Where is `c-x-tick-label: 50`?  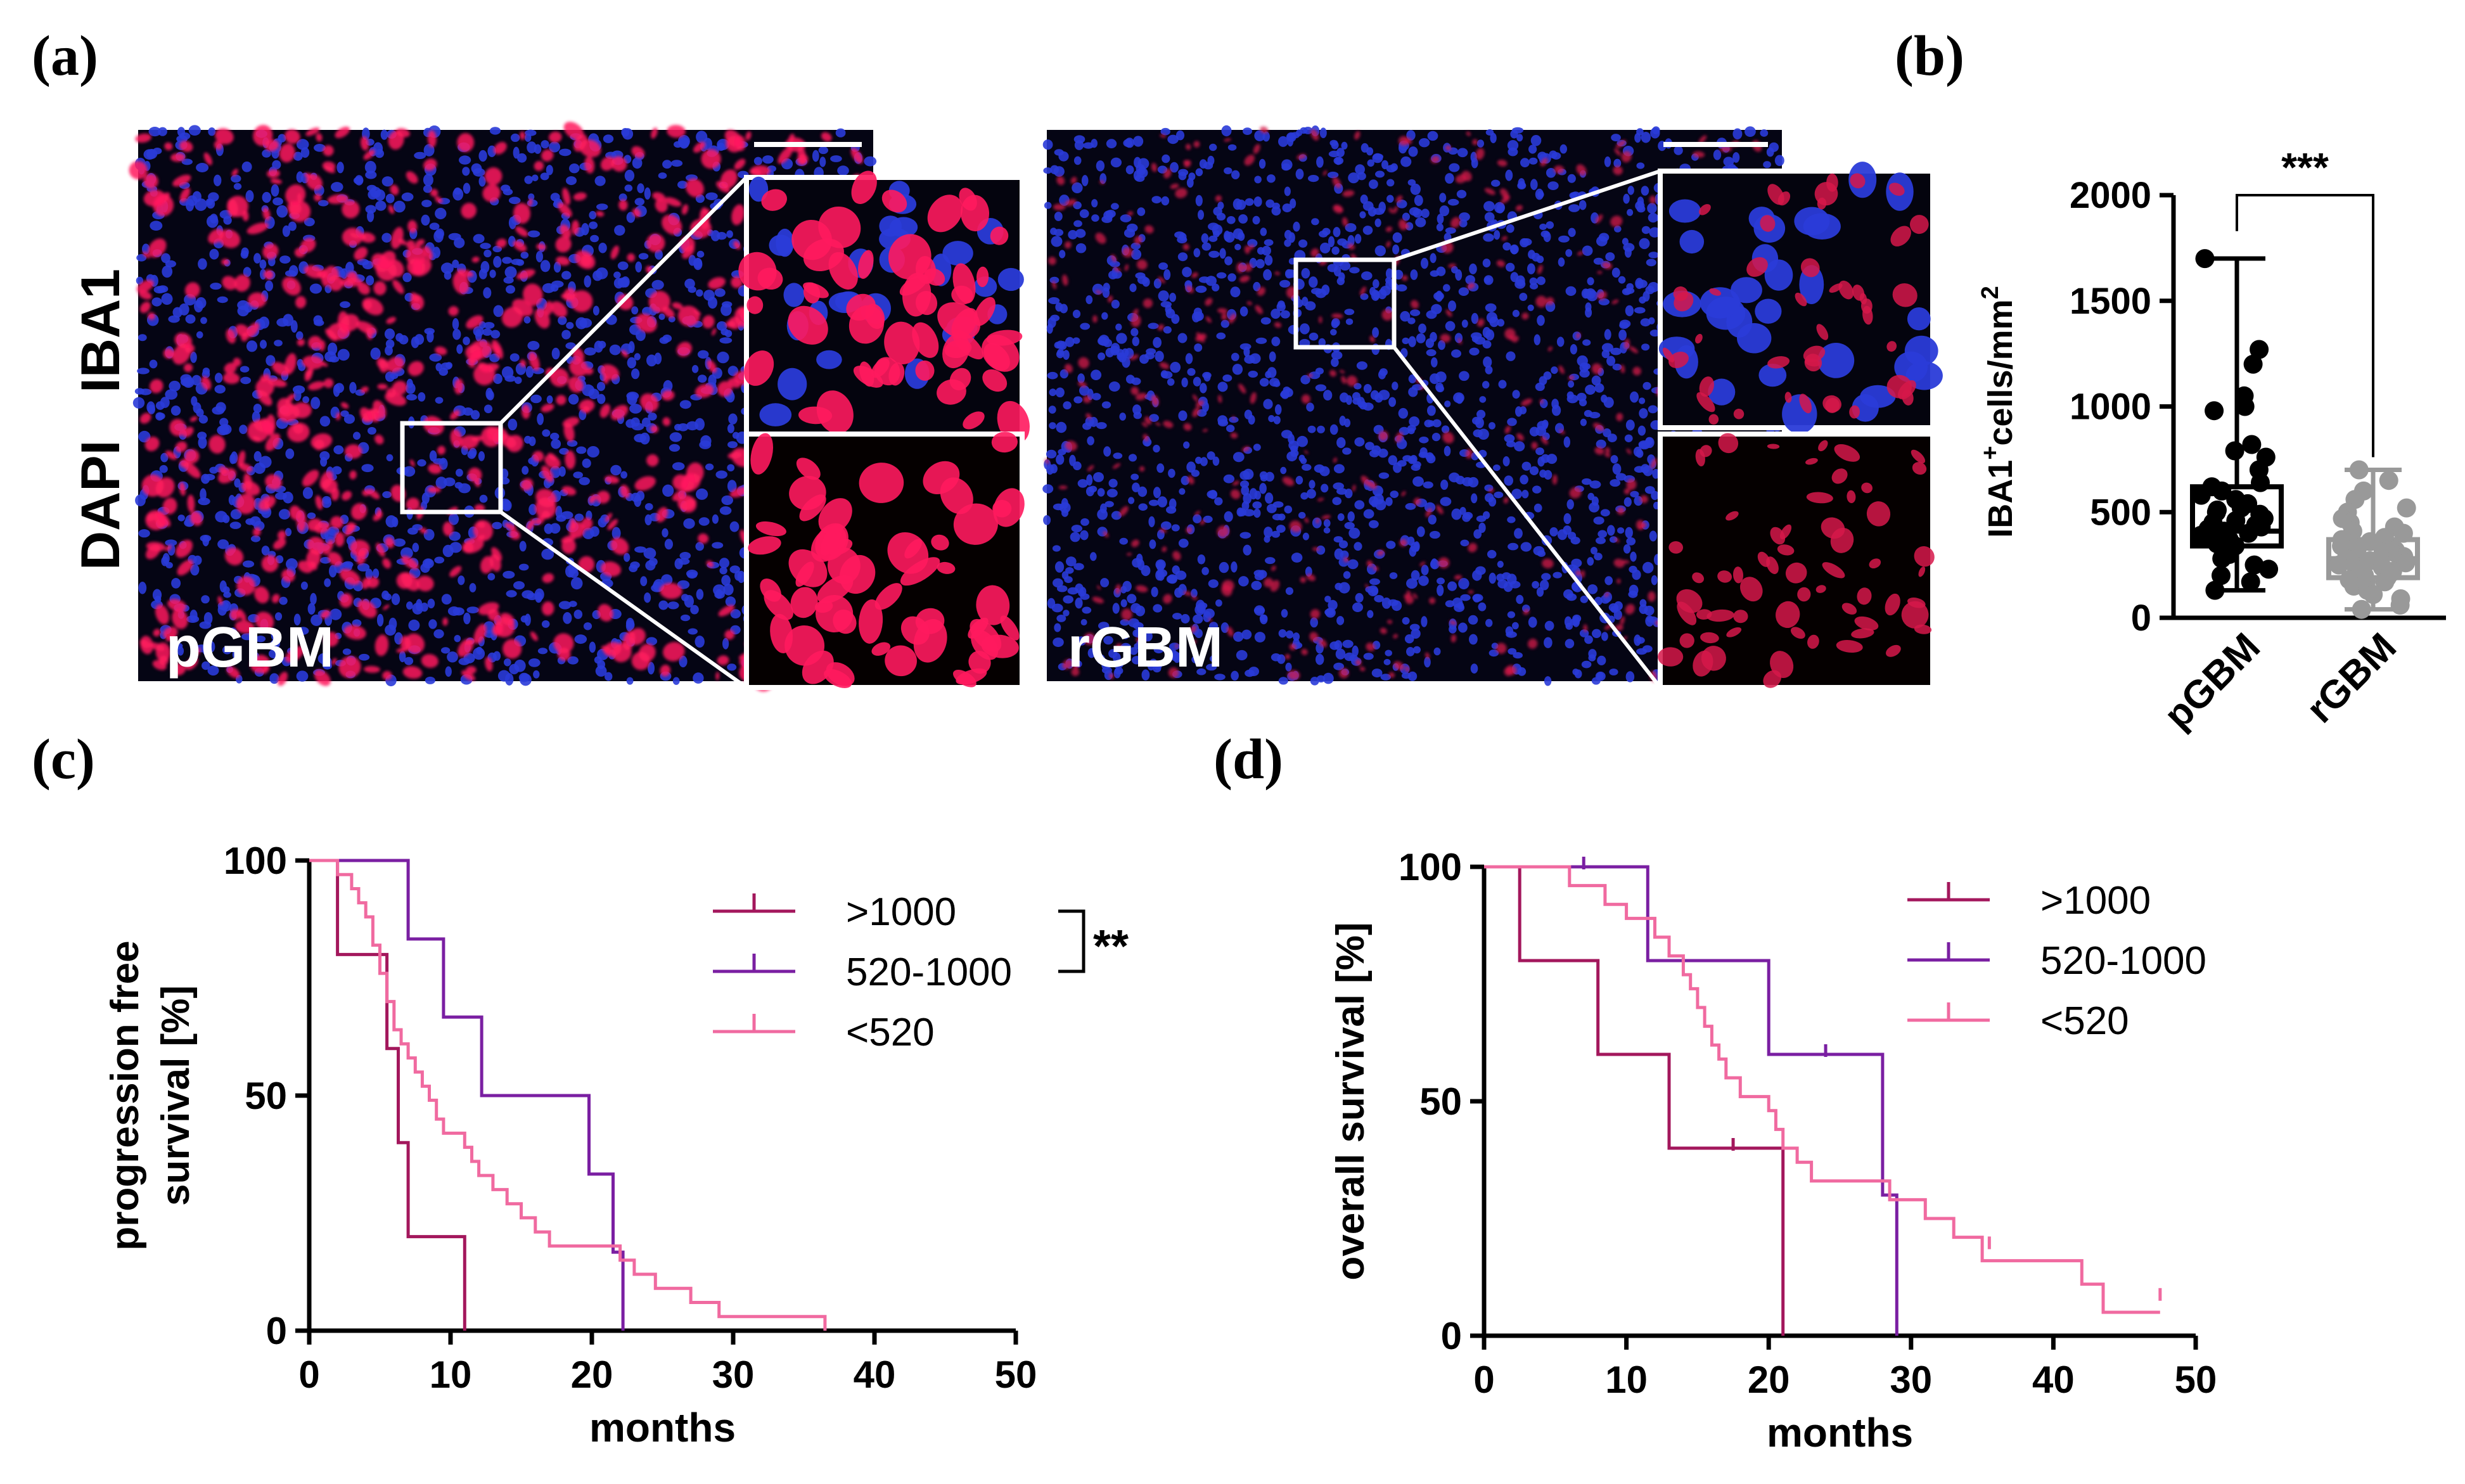 c-x-tick-label: 50 is located at coordinates (1016, 1374).